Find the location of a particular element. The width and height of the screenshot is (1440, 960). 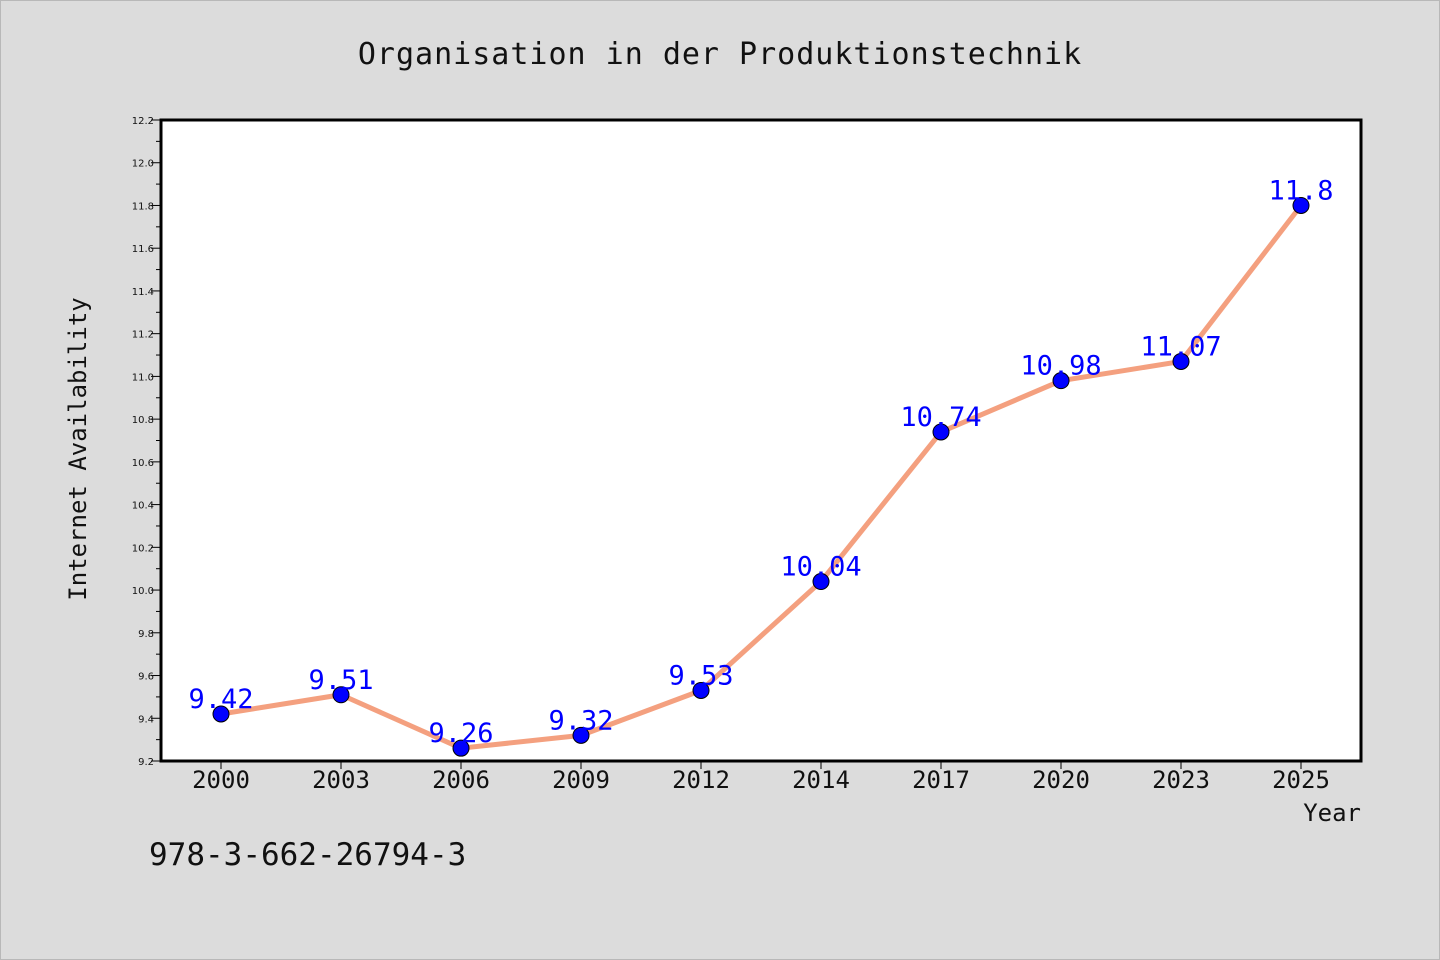

y-tick-label: 11.0 is located at coordinates (143, 377).